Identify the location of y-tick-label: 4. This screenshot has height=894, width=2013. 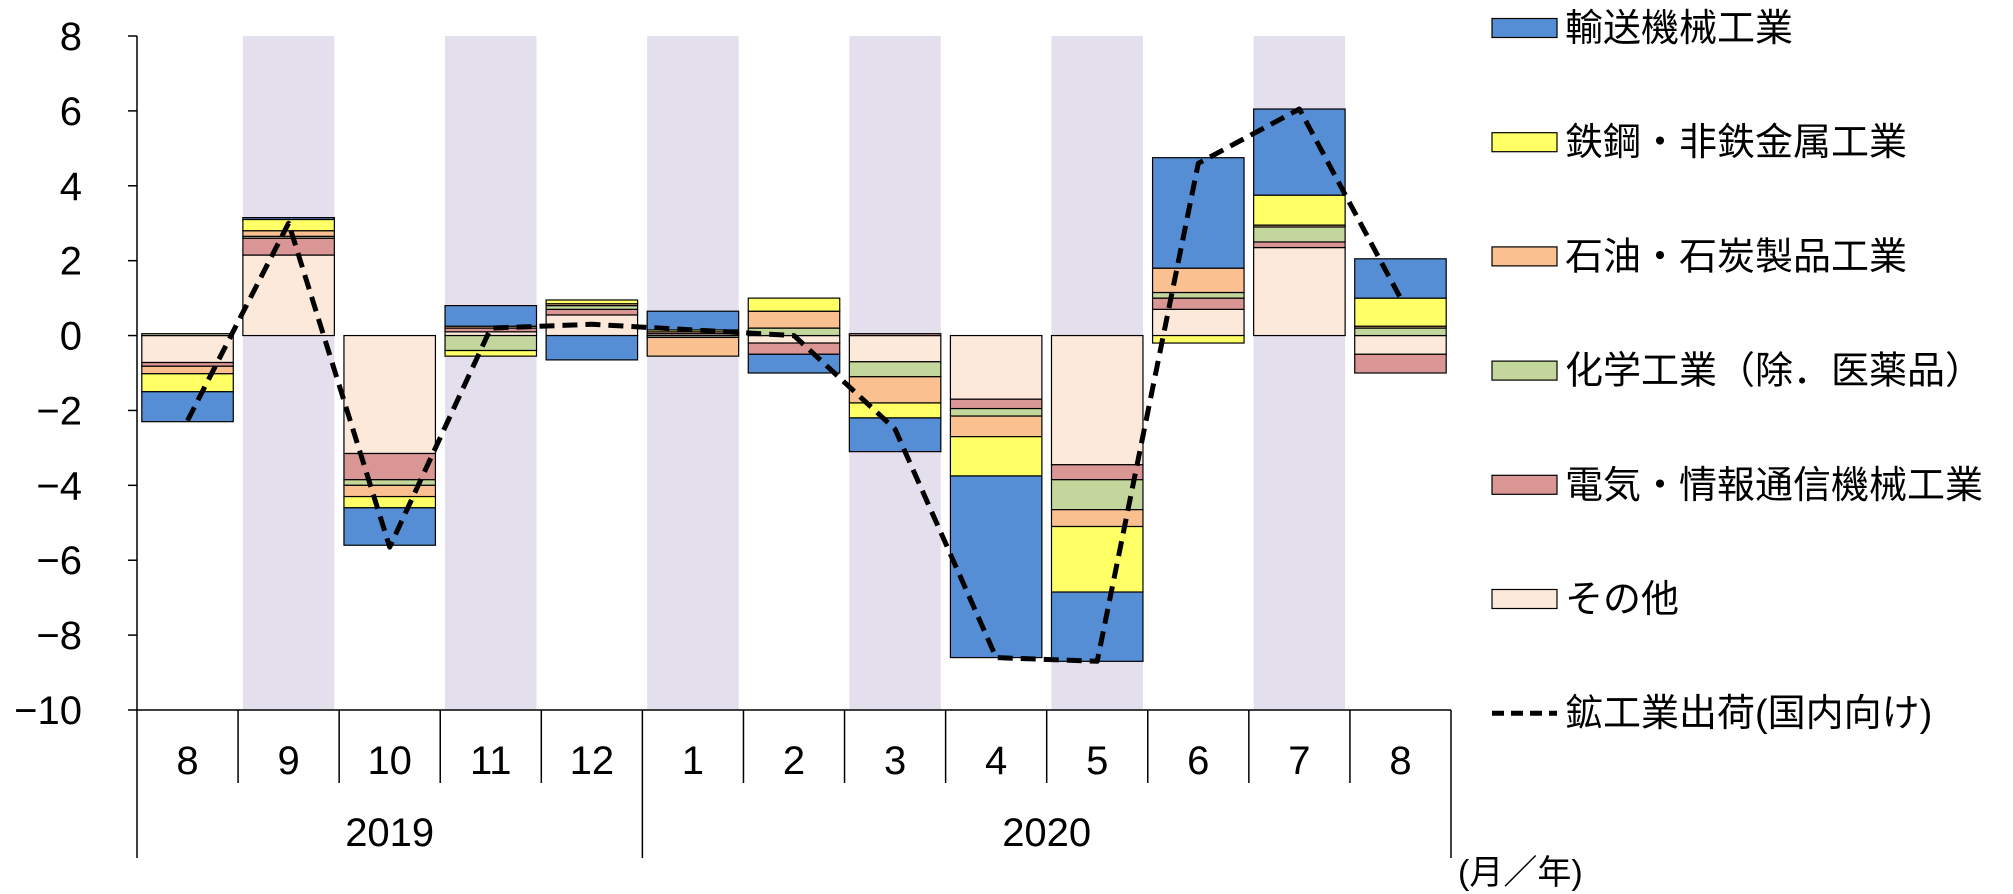
(71, 187).